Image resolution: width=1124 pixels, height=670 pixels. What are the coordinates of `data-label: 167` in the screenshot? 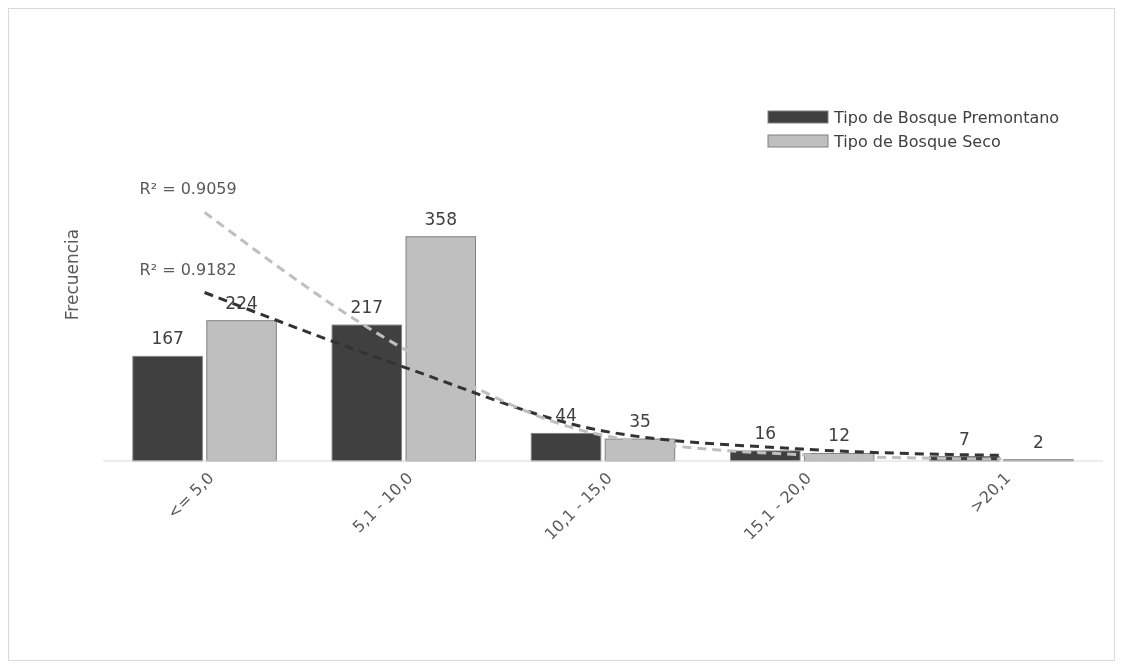 It's located at (167, 338).